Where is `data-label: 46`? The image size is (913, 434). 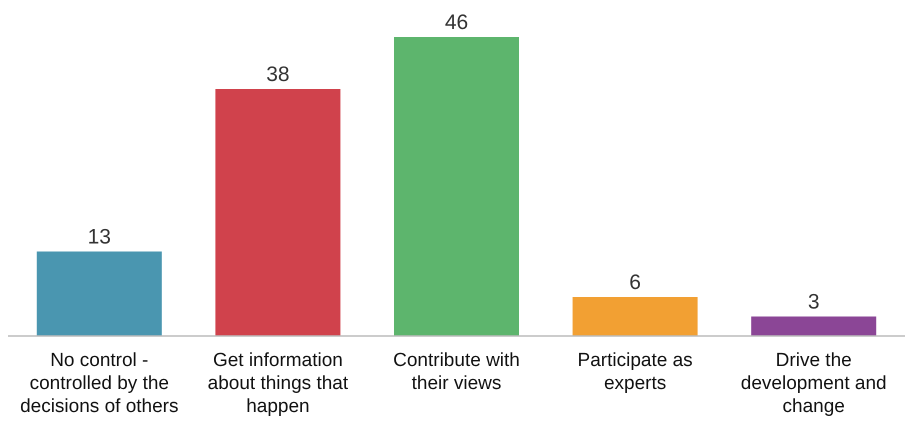 data-label: 46 is located at coordinates (456, 22).